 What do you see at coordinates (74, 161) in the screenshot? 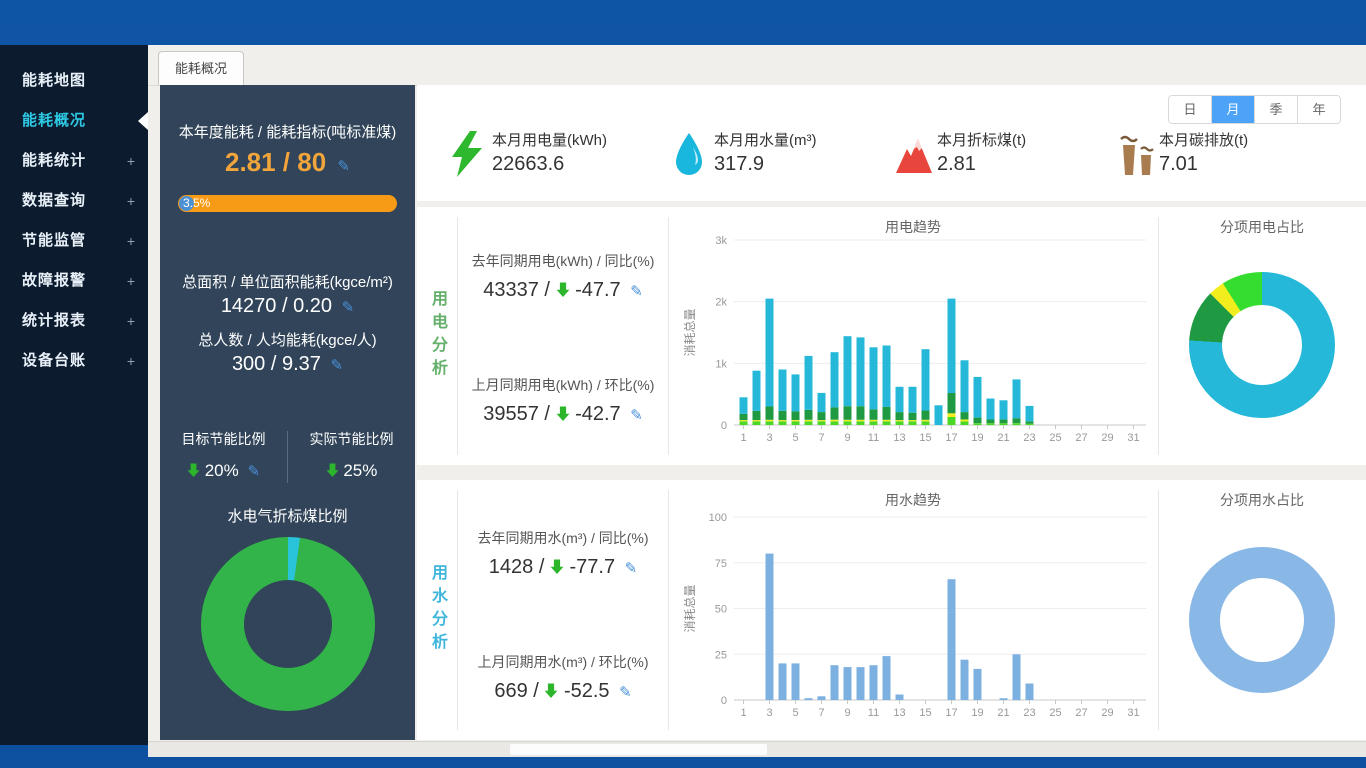
I see `sidebar-item-energy-statistics: 能耗统计 +` at bounding box center [74, 161].